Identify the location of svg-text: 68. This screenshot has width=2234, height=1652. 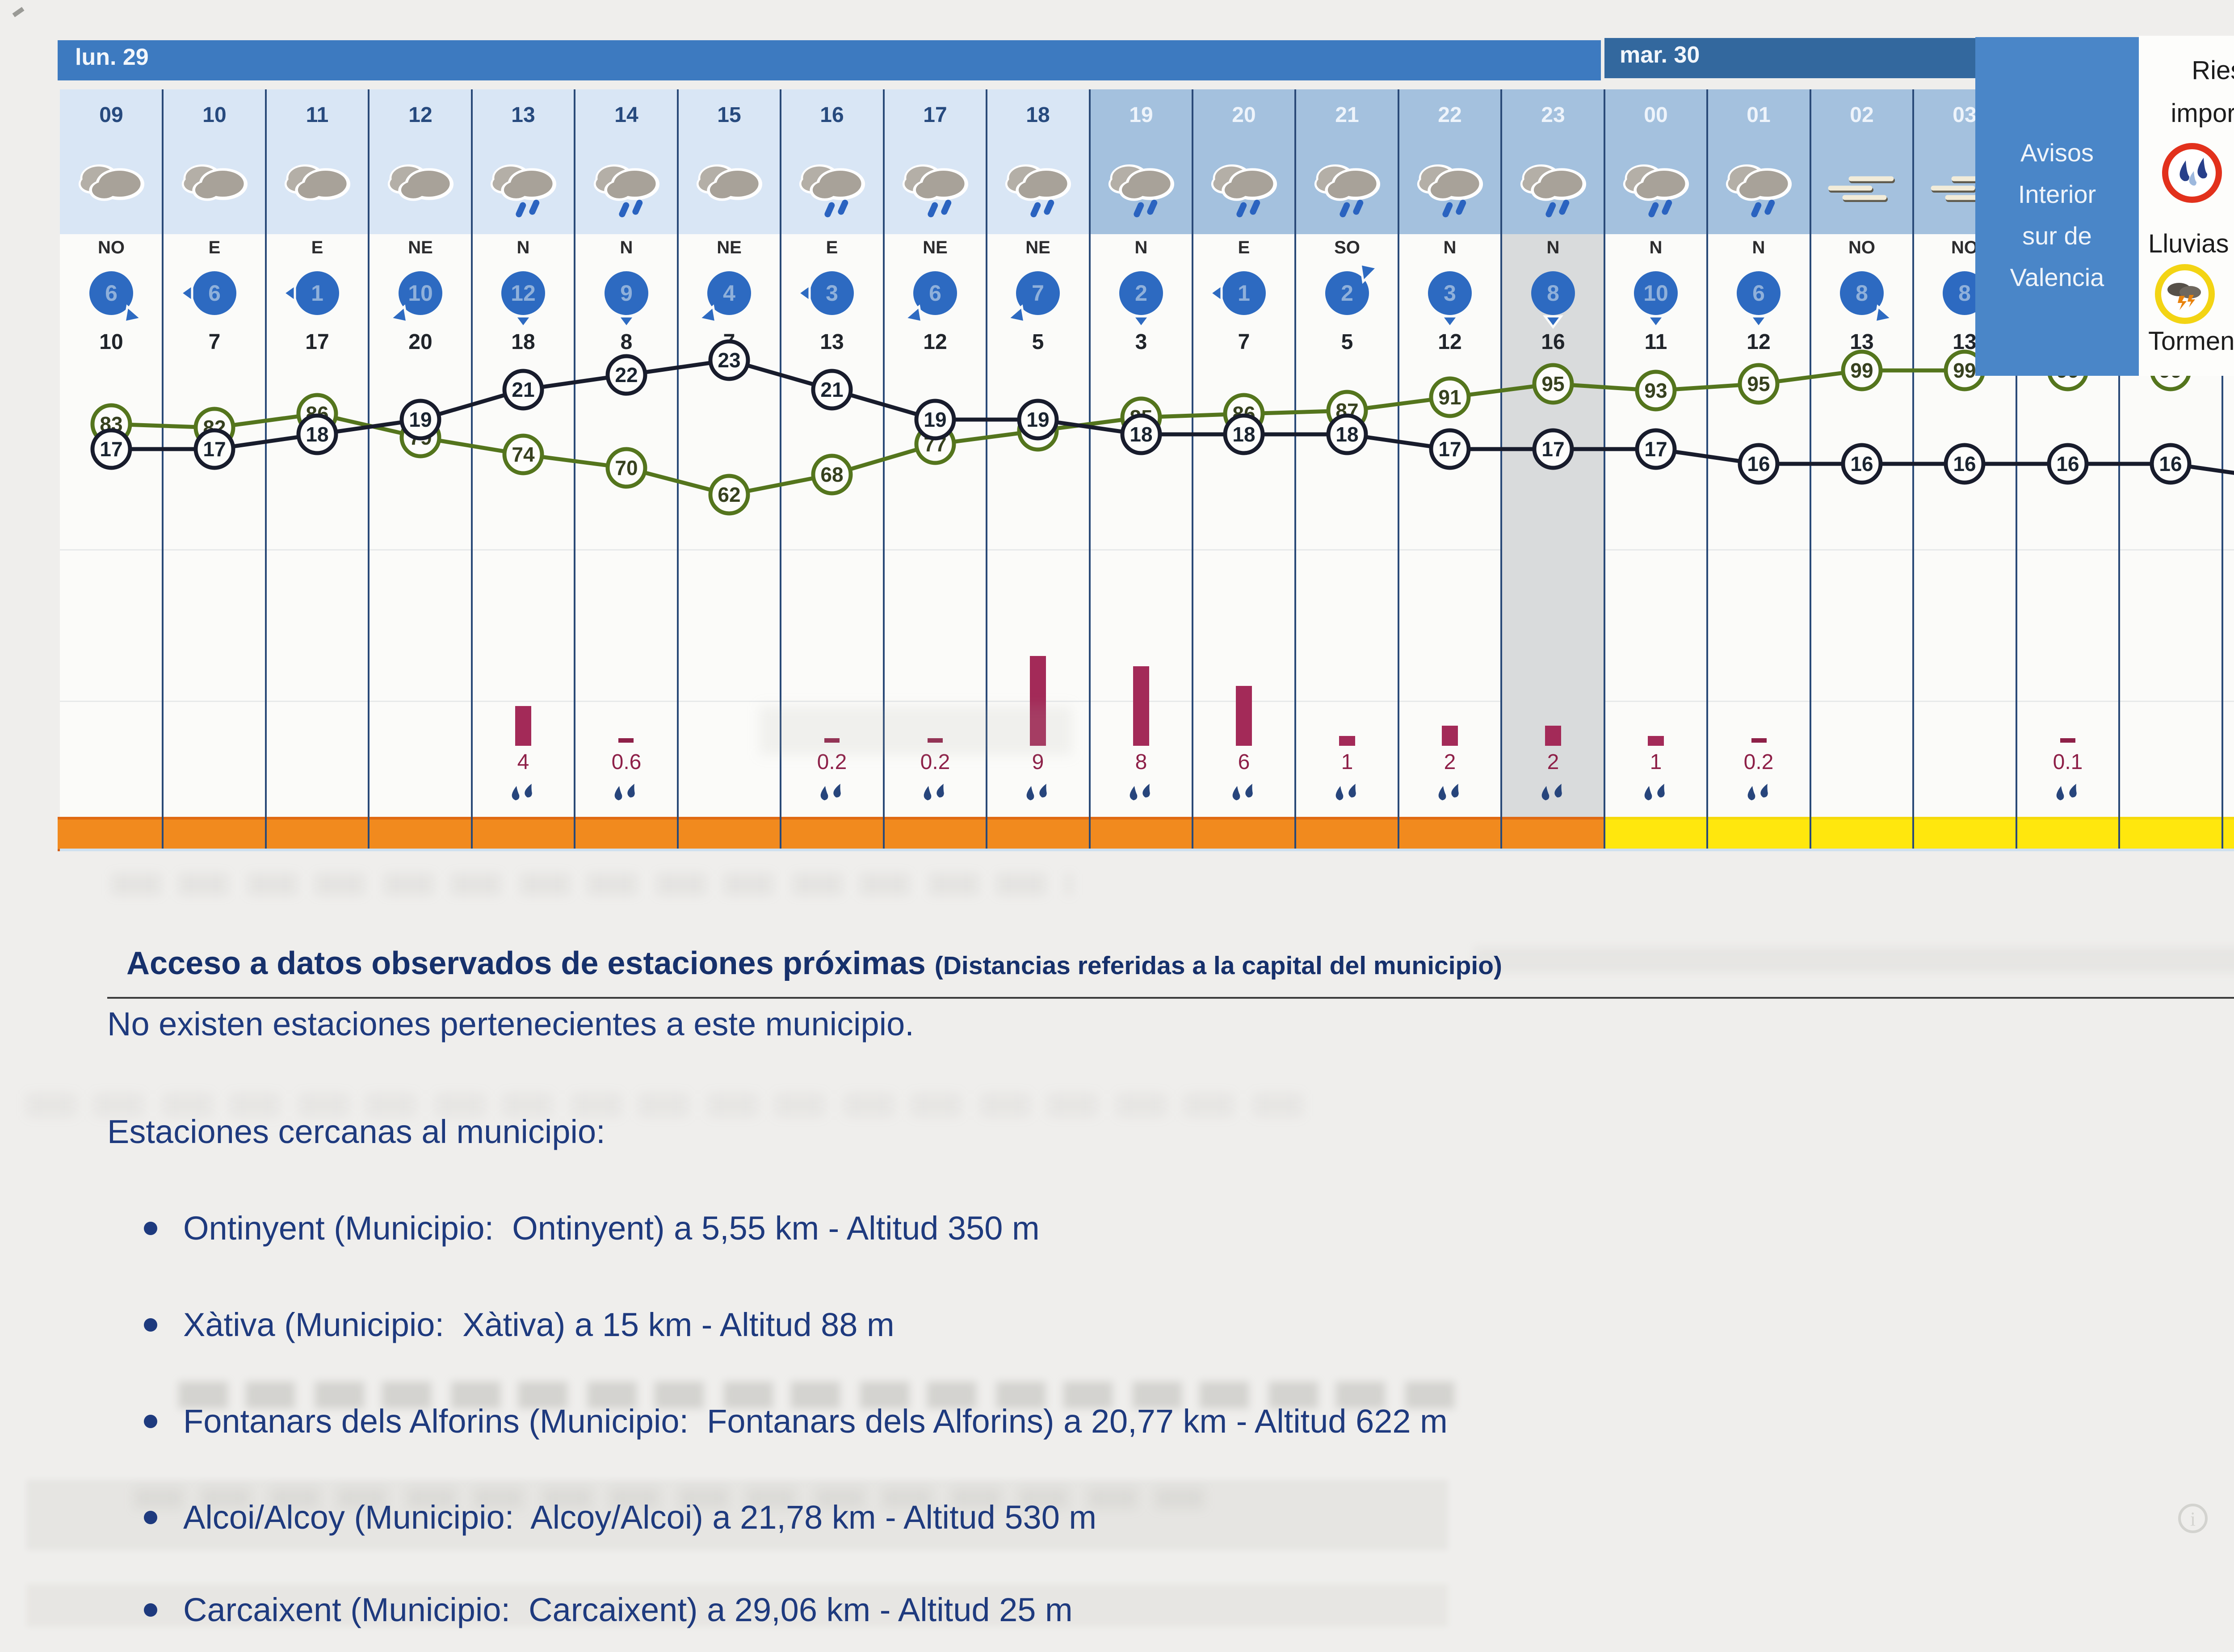
(831, 474).